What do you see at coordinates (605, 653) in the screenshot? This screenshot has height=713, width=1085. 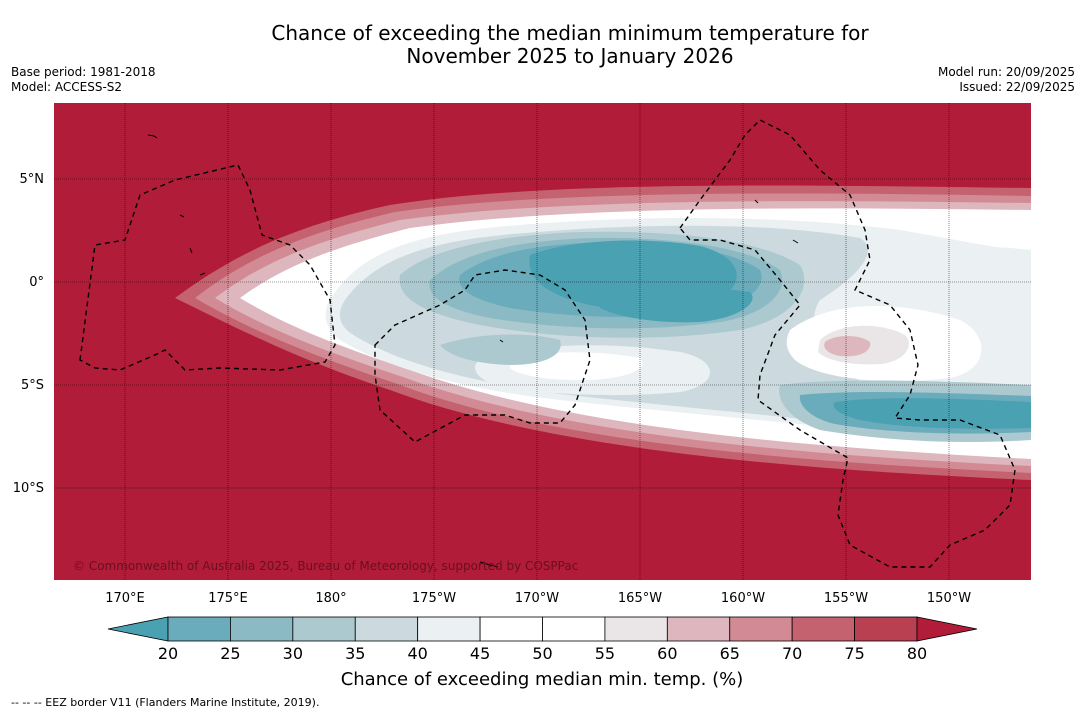 I see `colorbar-tick-label: 55` at bounding box center [605, 653].